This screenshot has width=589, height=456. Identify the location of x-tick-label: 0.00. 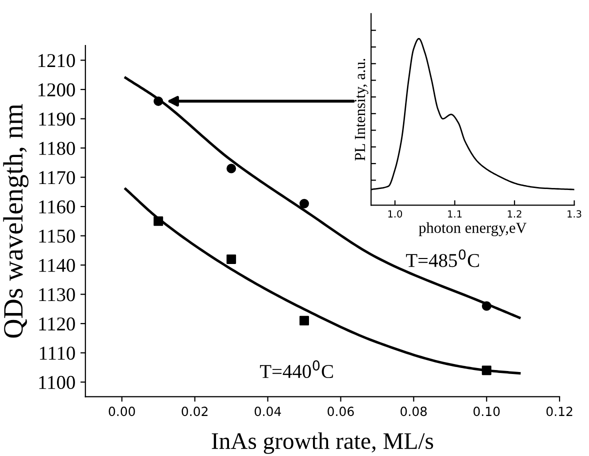
(121, 411).